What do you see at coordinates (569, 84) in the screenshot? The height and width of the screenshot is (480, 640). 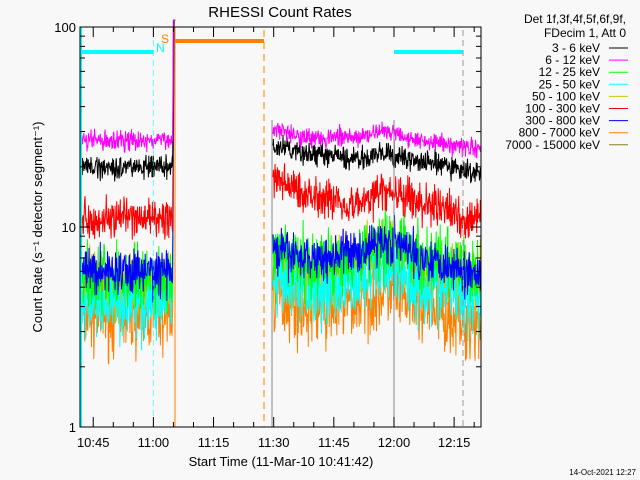 I see `legend-label: 25 - 50 keV` at bounding box center [569, 84].